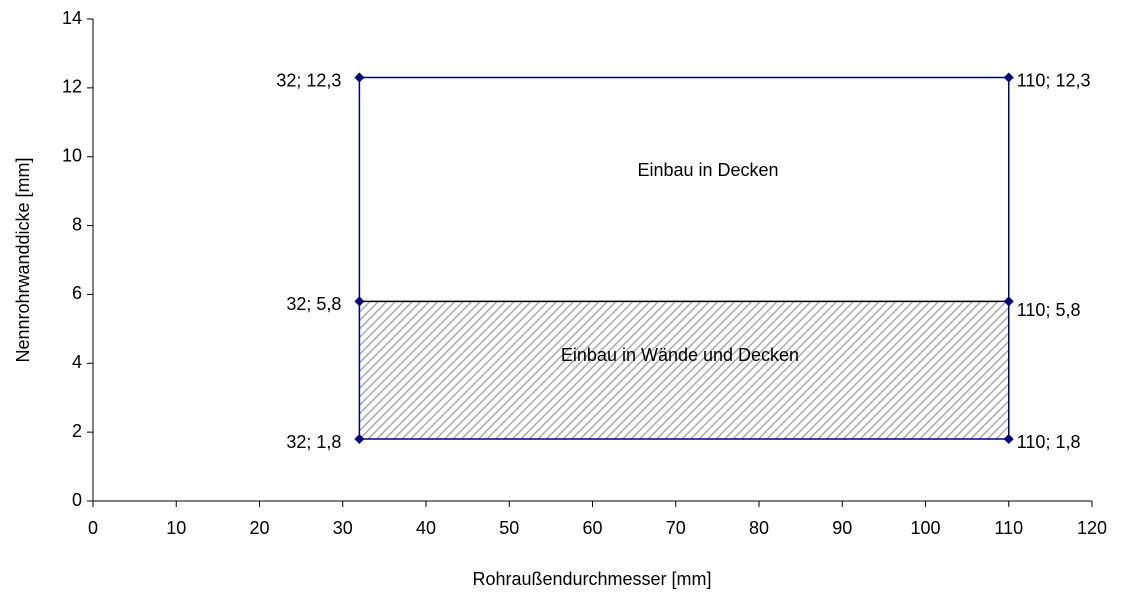 The height and width of the screenshot is (606, 1122). I want to click on data-label: 32; 5,8, so click(313, 304).